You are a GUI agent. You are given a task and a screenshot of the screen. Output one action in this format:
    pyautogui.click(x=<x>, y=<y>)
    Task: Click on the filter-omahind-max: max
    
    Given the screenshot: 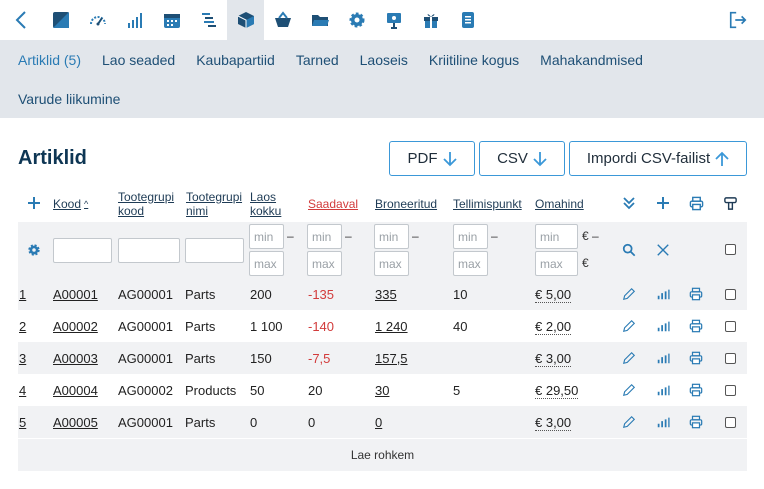 What is the action you would take?
    pyautogui.click(x=556, y=263)
    